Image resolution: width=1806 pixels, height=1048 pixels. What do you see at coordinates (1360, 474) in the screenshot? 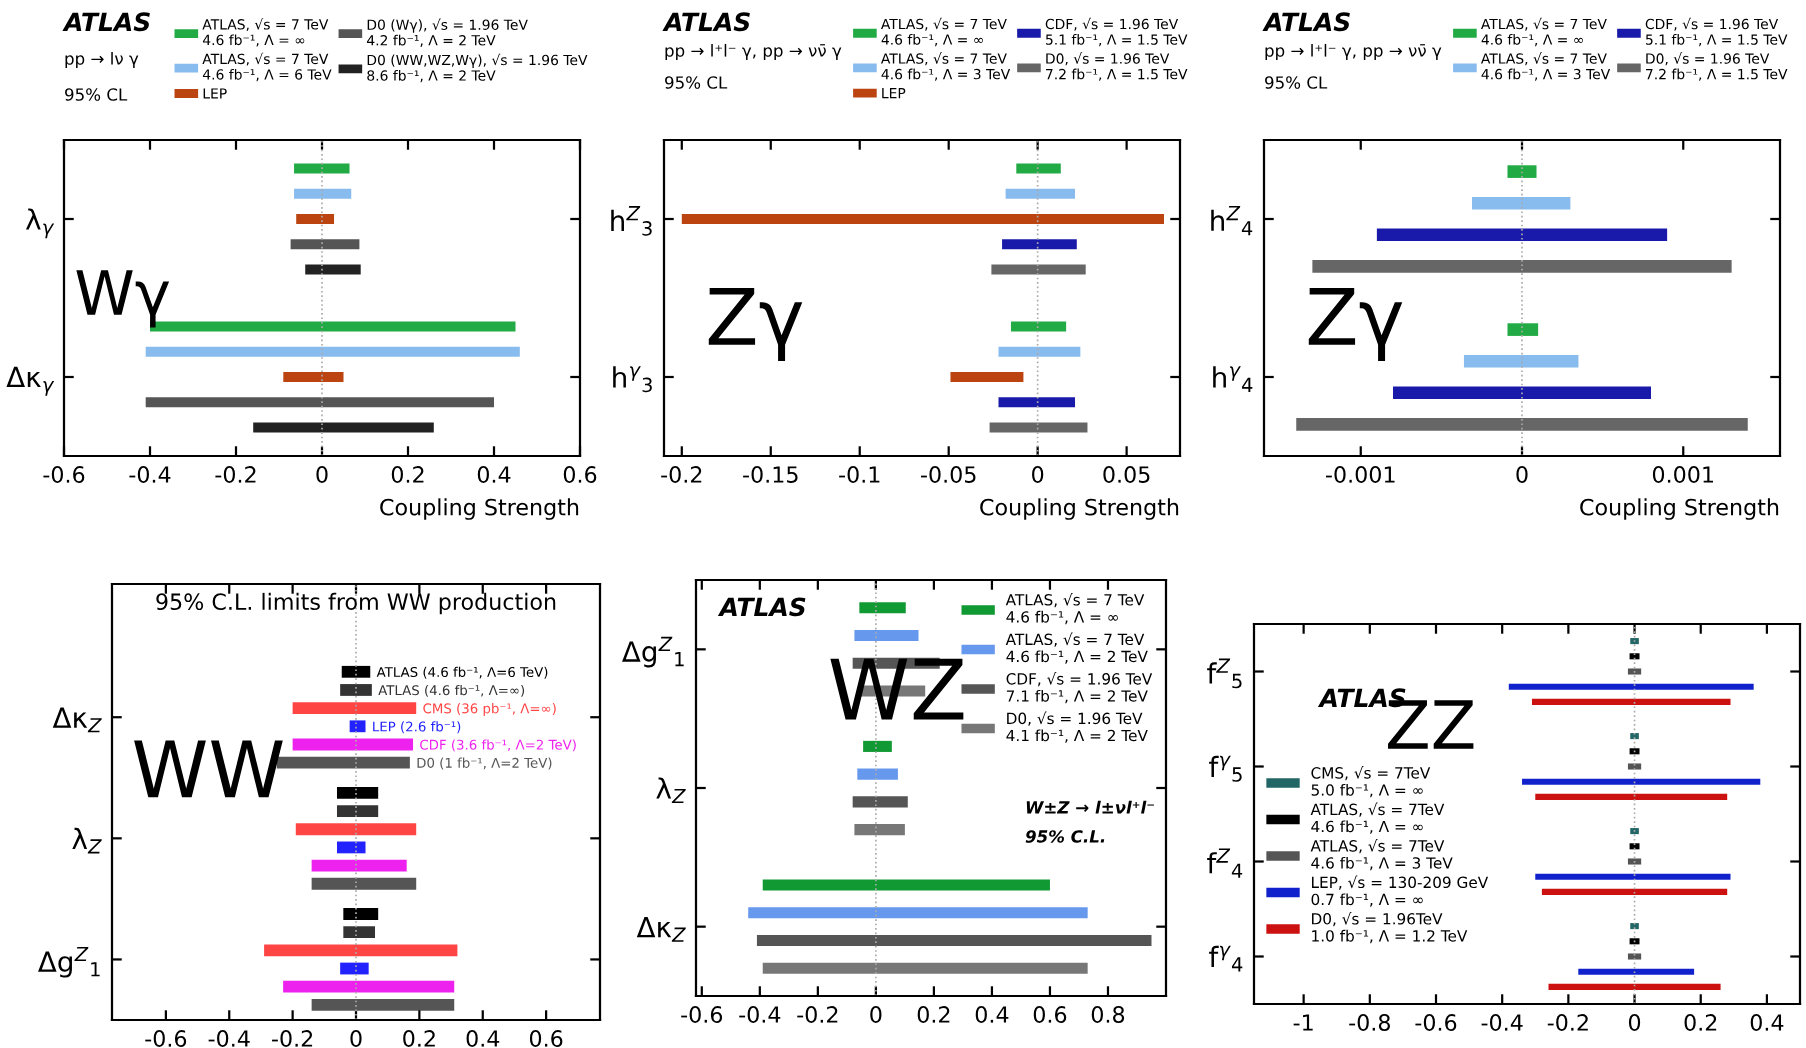
I see `x-tick-label: -0.001` at bounding box center [1360, 474].